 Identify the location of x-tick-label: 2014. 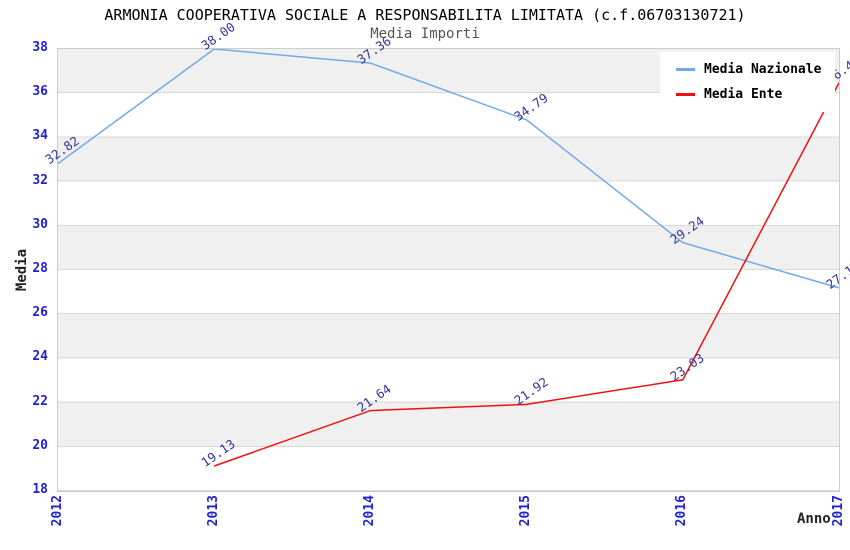
(369, 511).